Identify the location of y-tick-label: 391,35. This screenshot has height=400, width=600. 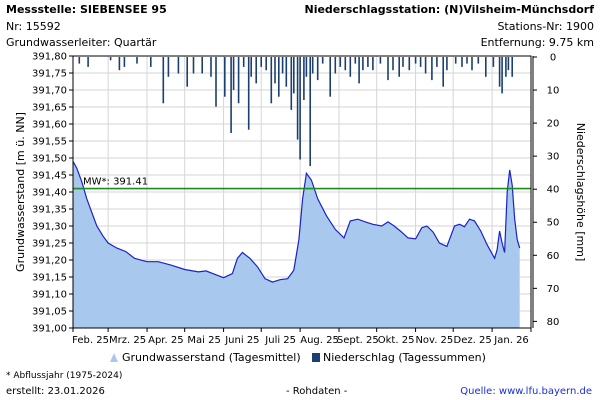
(49, 210).